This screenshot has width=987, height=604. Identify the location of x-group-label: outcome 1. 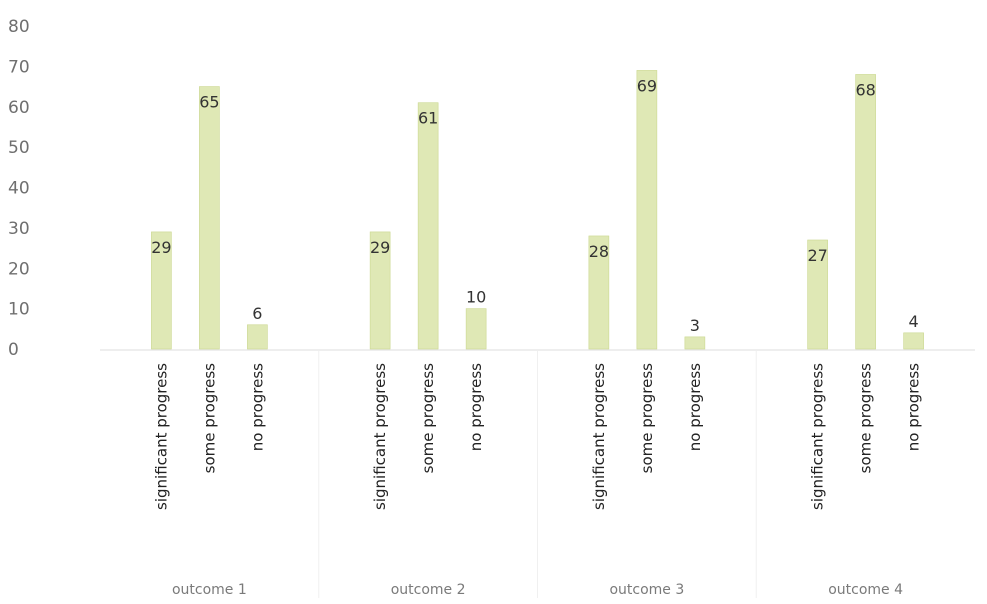
(209, 590).